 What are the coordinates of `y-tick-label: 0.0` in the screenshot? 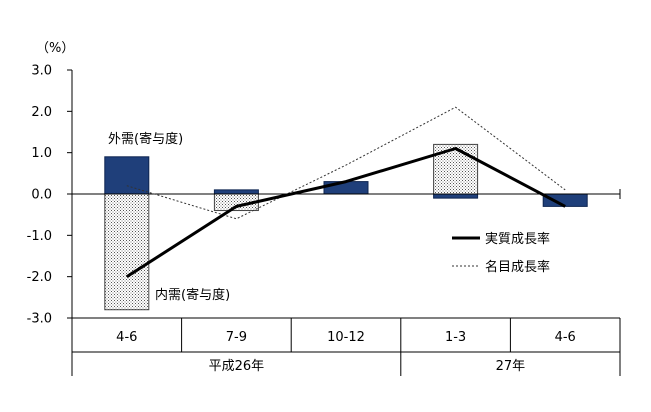 It's located at (41, 195).